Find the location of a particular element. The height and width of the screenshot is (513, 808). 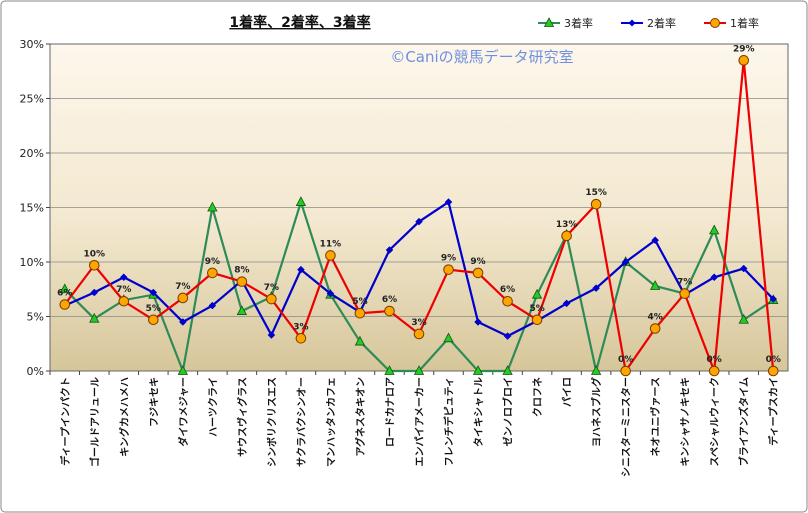

x-tick-label: ハーツクライ is located at coordinates (213, 407).